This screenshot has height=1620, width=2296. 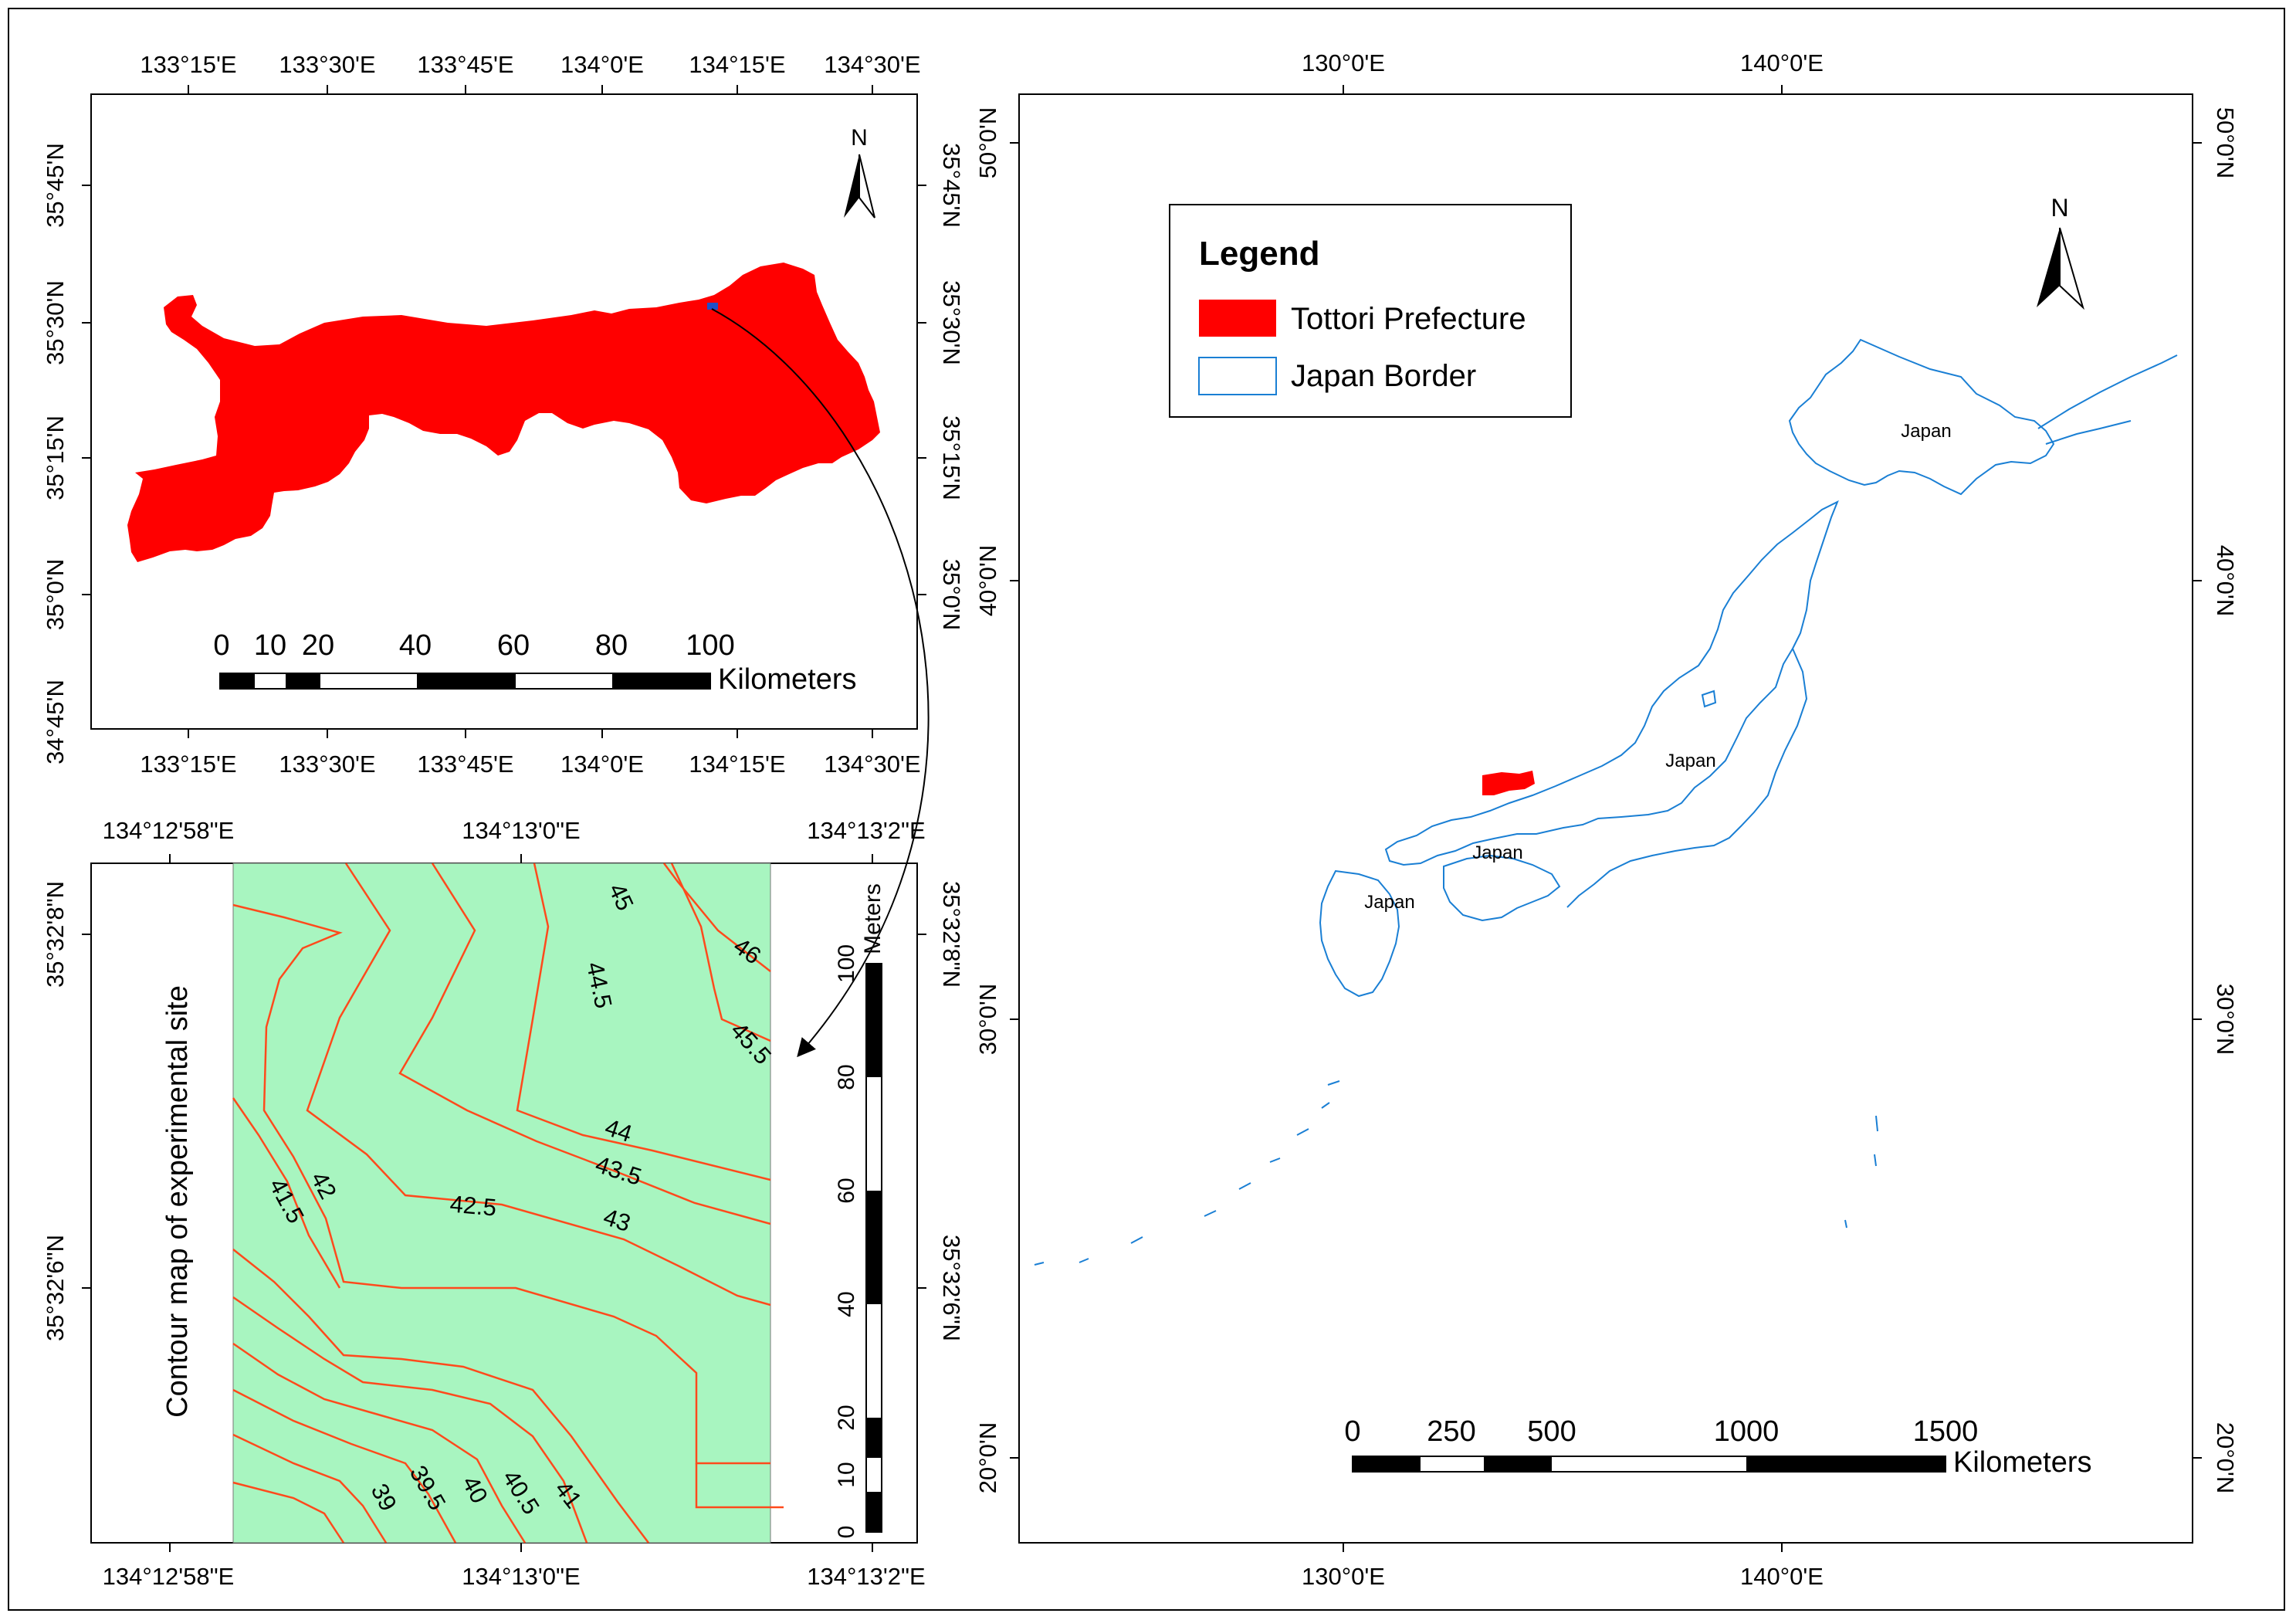 What do you see at coordinates (1861, 1172) in the screenshot?
I see `izu-islands` at bounding box center [1861, 1172].